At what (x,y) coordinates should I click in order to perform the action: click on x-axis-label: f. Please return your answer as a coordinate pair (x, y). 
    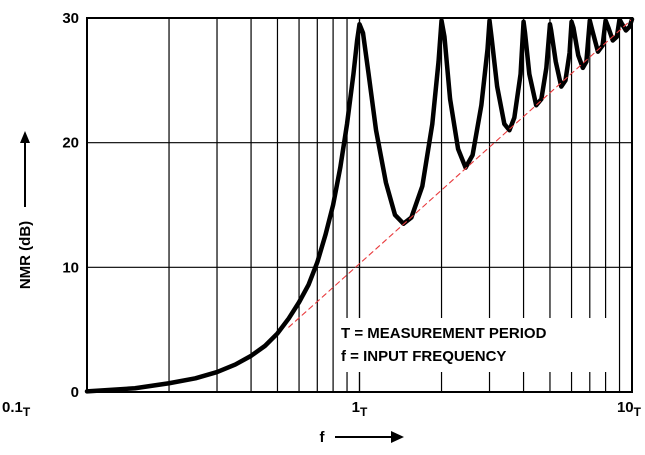
    Looking at the image, I should click on (362, 437).